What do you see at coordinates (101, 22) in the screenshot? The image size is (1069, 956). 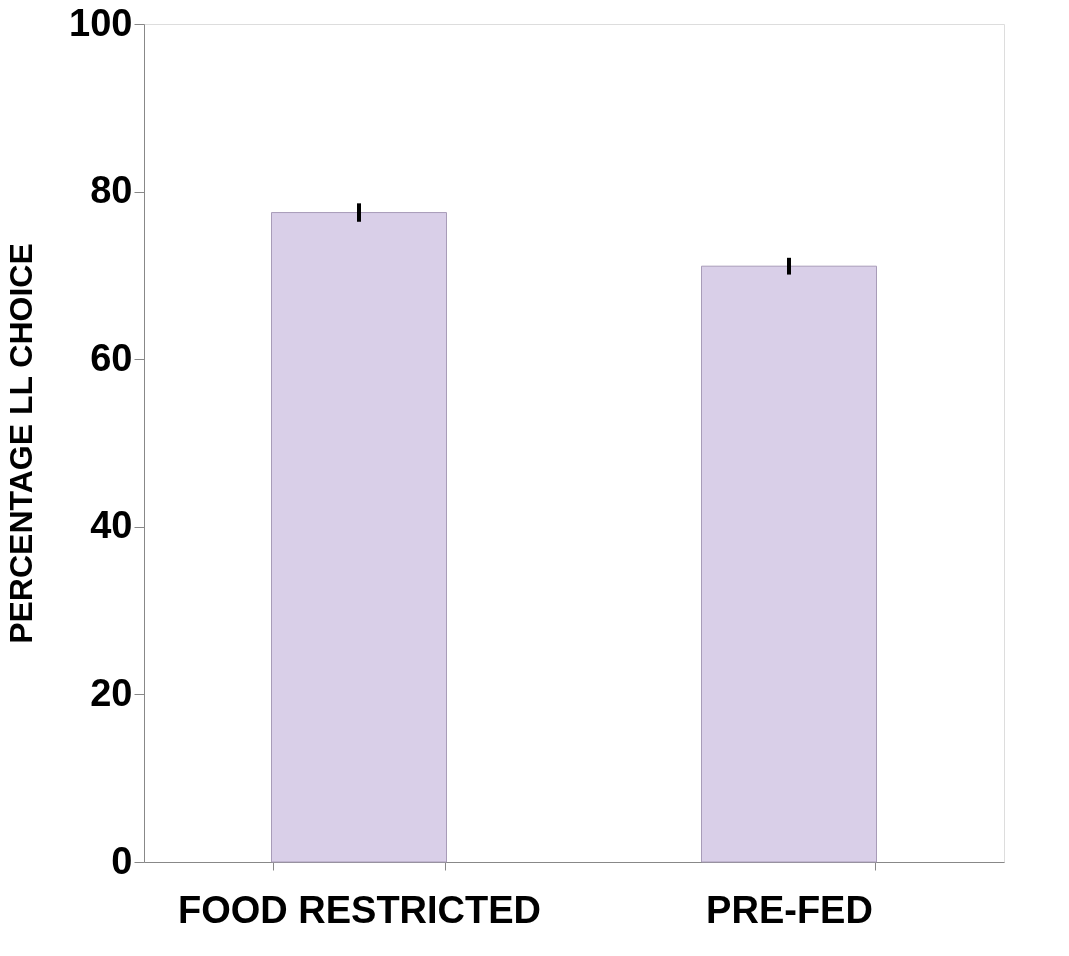 I see `y-tick-label: 100` at bounding box center [101, 22].